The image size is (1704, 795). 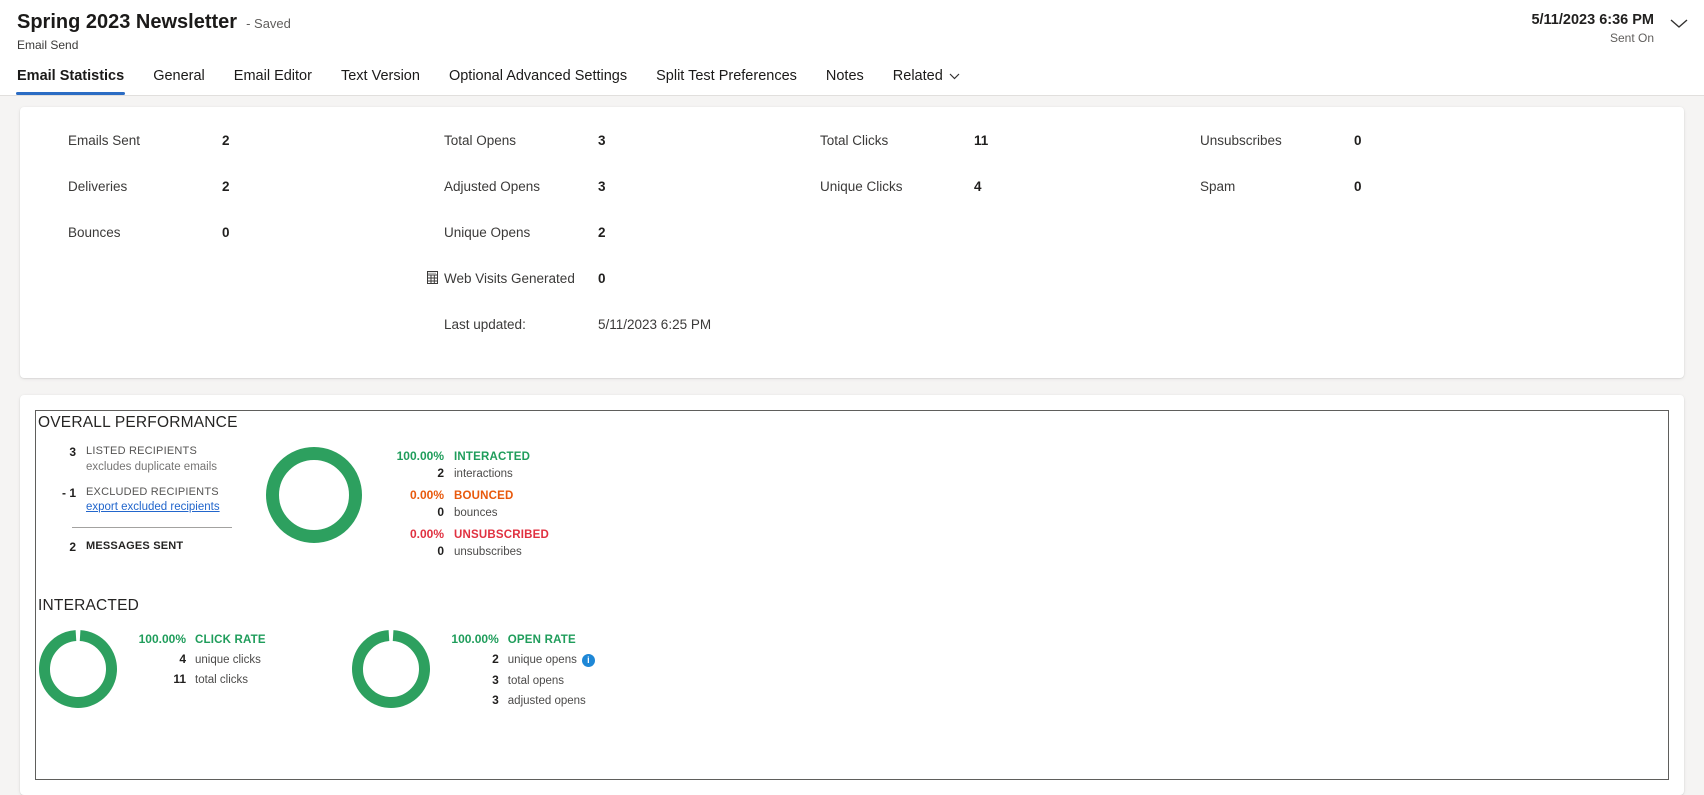 What do you see at coordinates (525, 186) in the screenshot?
I see `stat-adjusted-opens: Adjusted Opens 3` at bounding box center [525, 186].